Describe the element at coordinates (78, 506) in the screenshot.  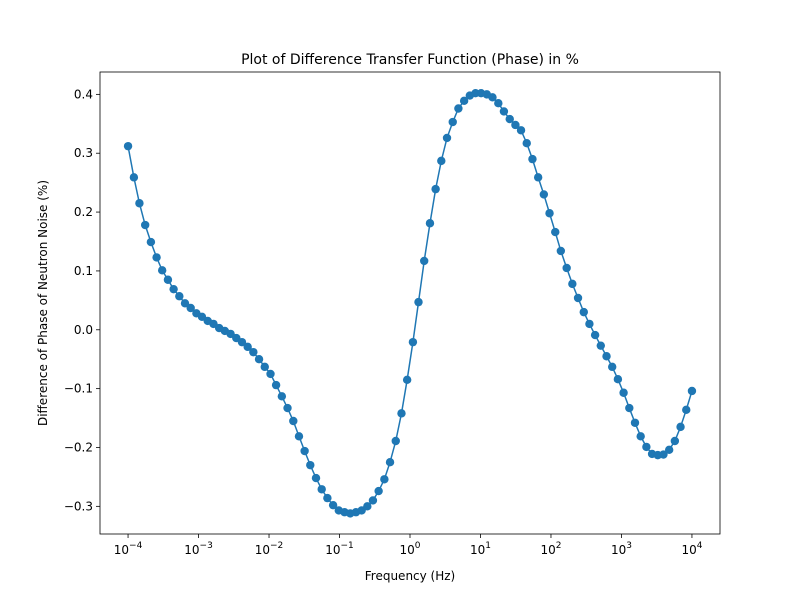
I see `y-tick-label: −0.3` at that location.